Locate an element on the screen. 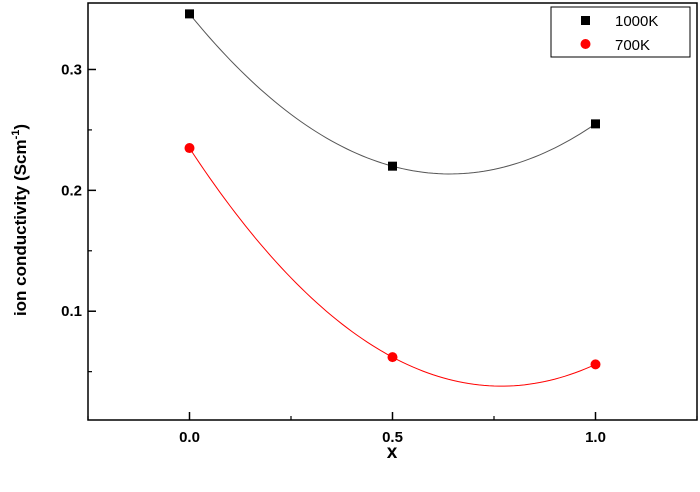 The image size is (700, 492). y-axis-title-superscript: -1 is located at coordinates (16, 135).